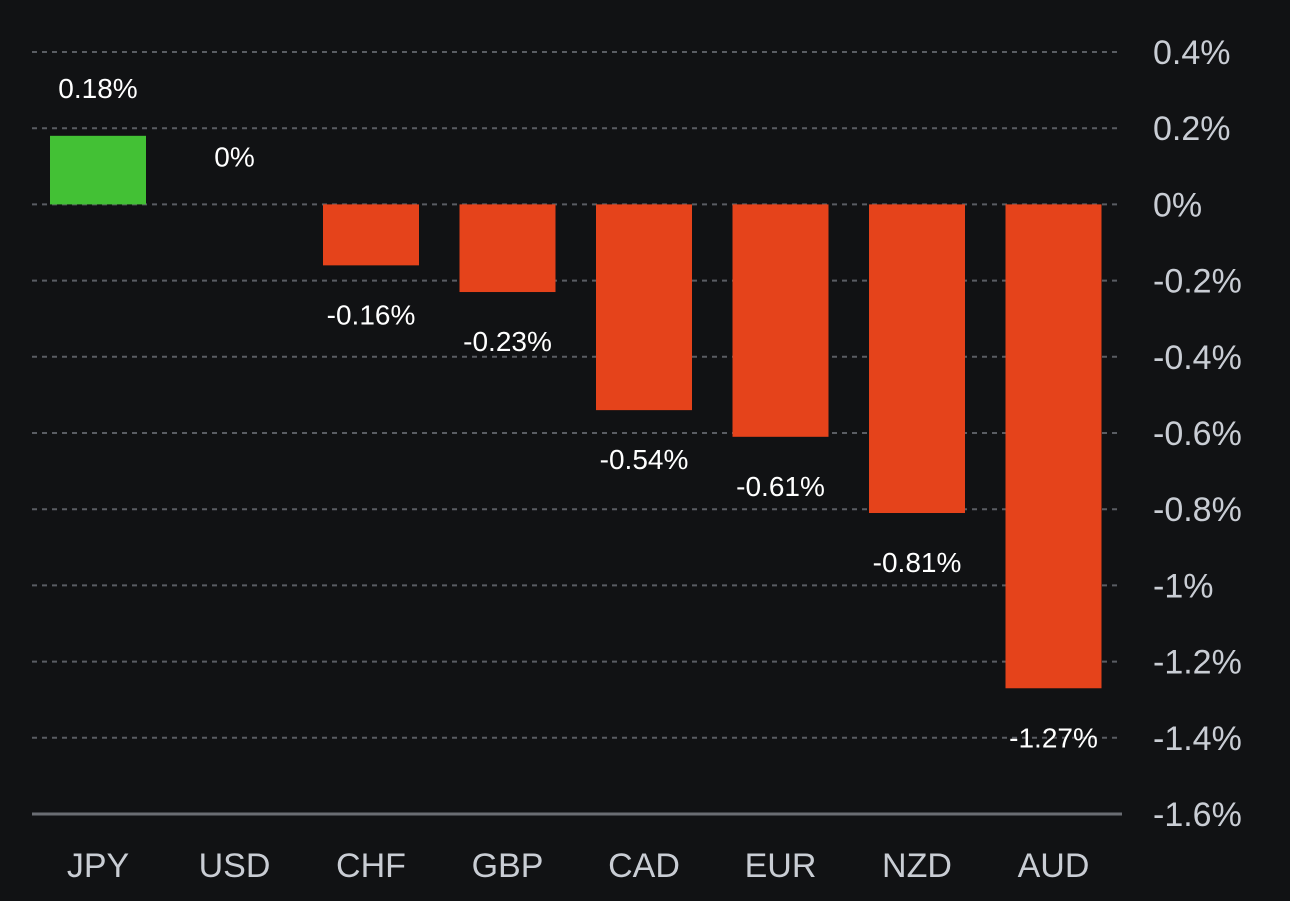 Image resolution: width=1290 pixels, height=901 pixels. Describe the element at coordinates (1197, 510) in the screenshot. I see `y-tick-label: -0.8%` at that location.